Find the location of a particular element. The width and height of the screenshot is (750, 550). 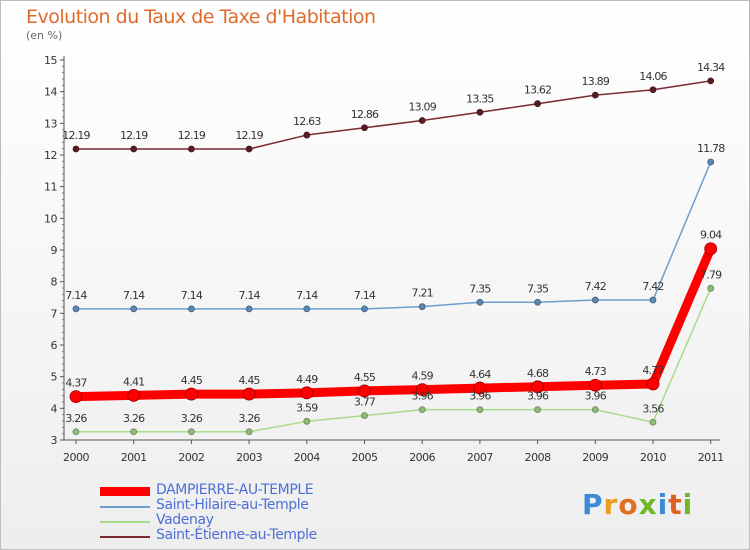

logo-letter: x is located at coordinates (648, 504).